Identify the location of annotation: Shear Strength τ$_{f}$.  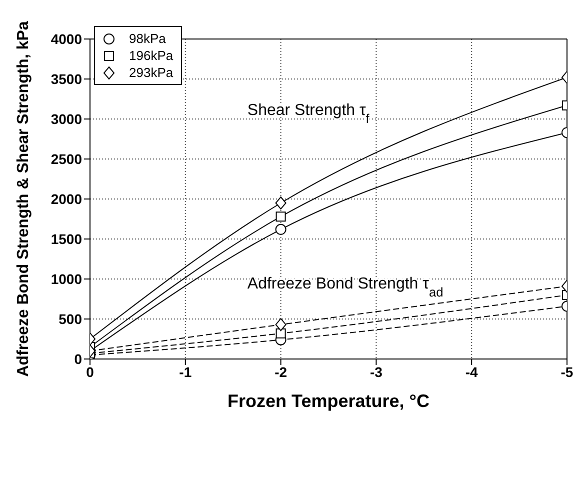
(308, 114).